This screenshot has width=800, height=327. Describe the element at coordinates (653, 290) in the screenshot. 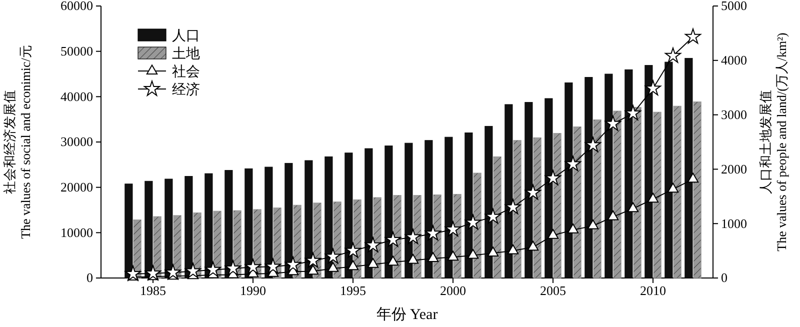

I see `x-tick-label: 2010` at that location.